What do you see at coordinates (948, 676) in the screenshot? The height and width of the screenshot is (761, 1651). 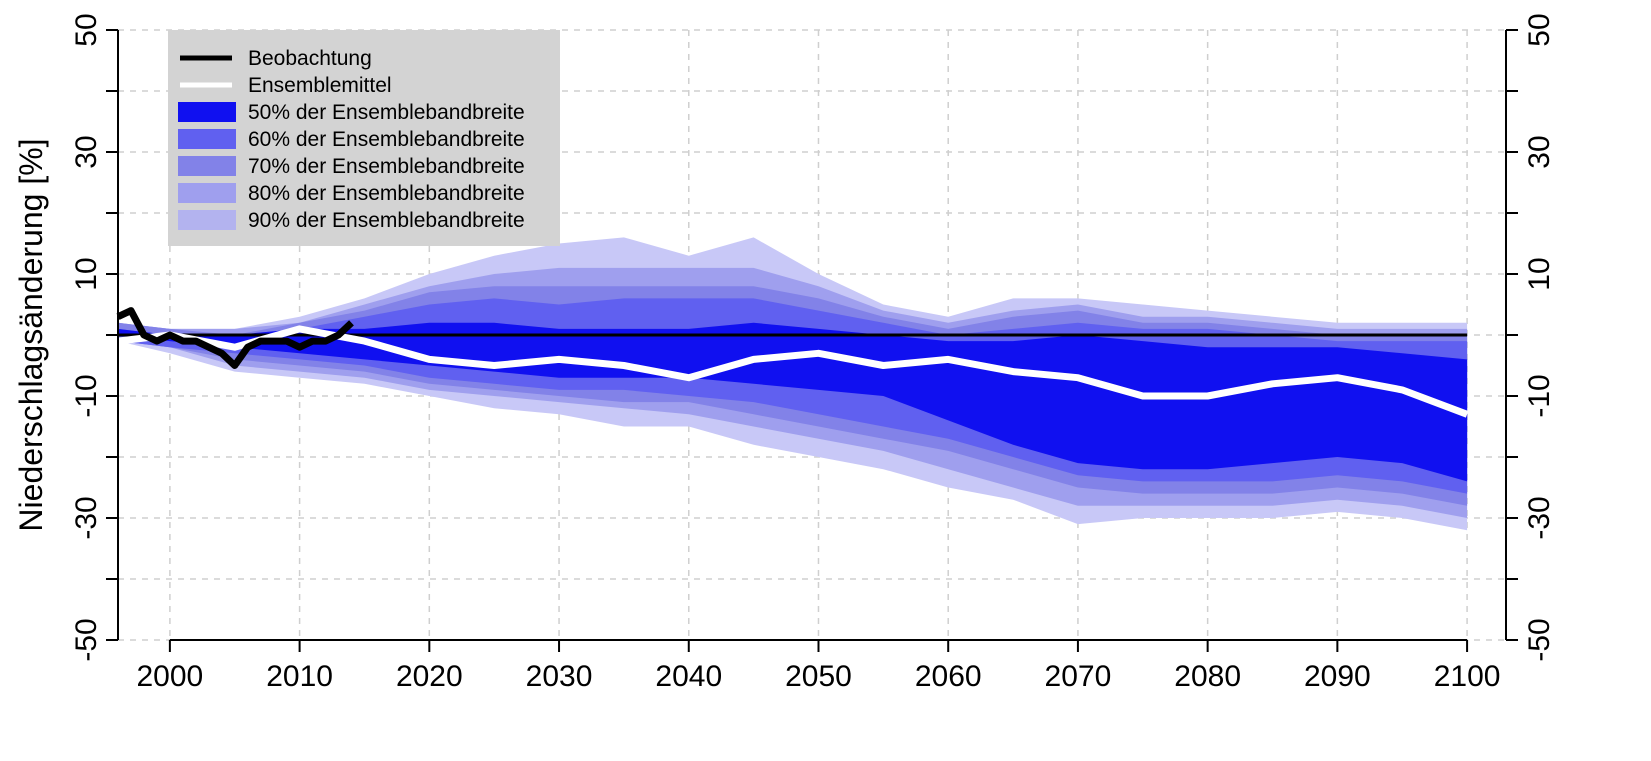 I see `x-tick-label: 2060` at bounding box center [948, 676].